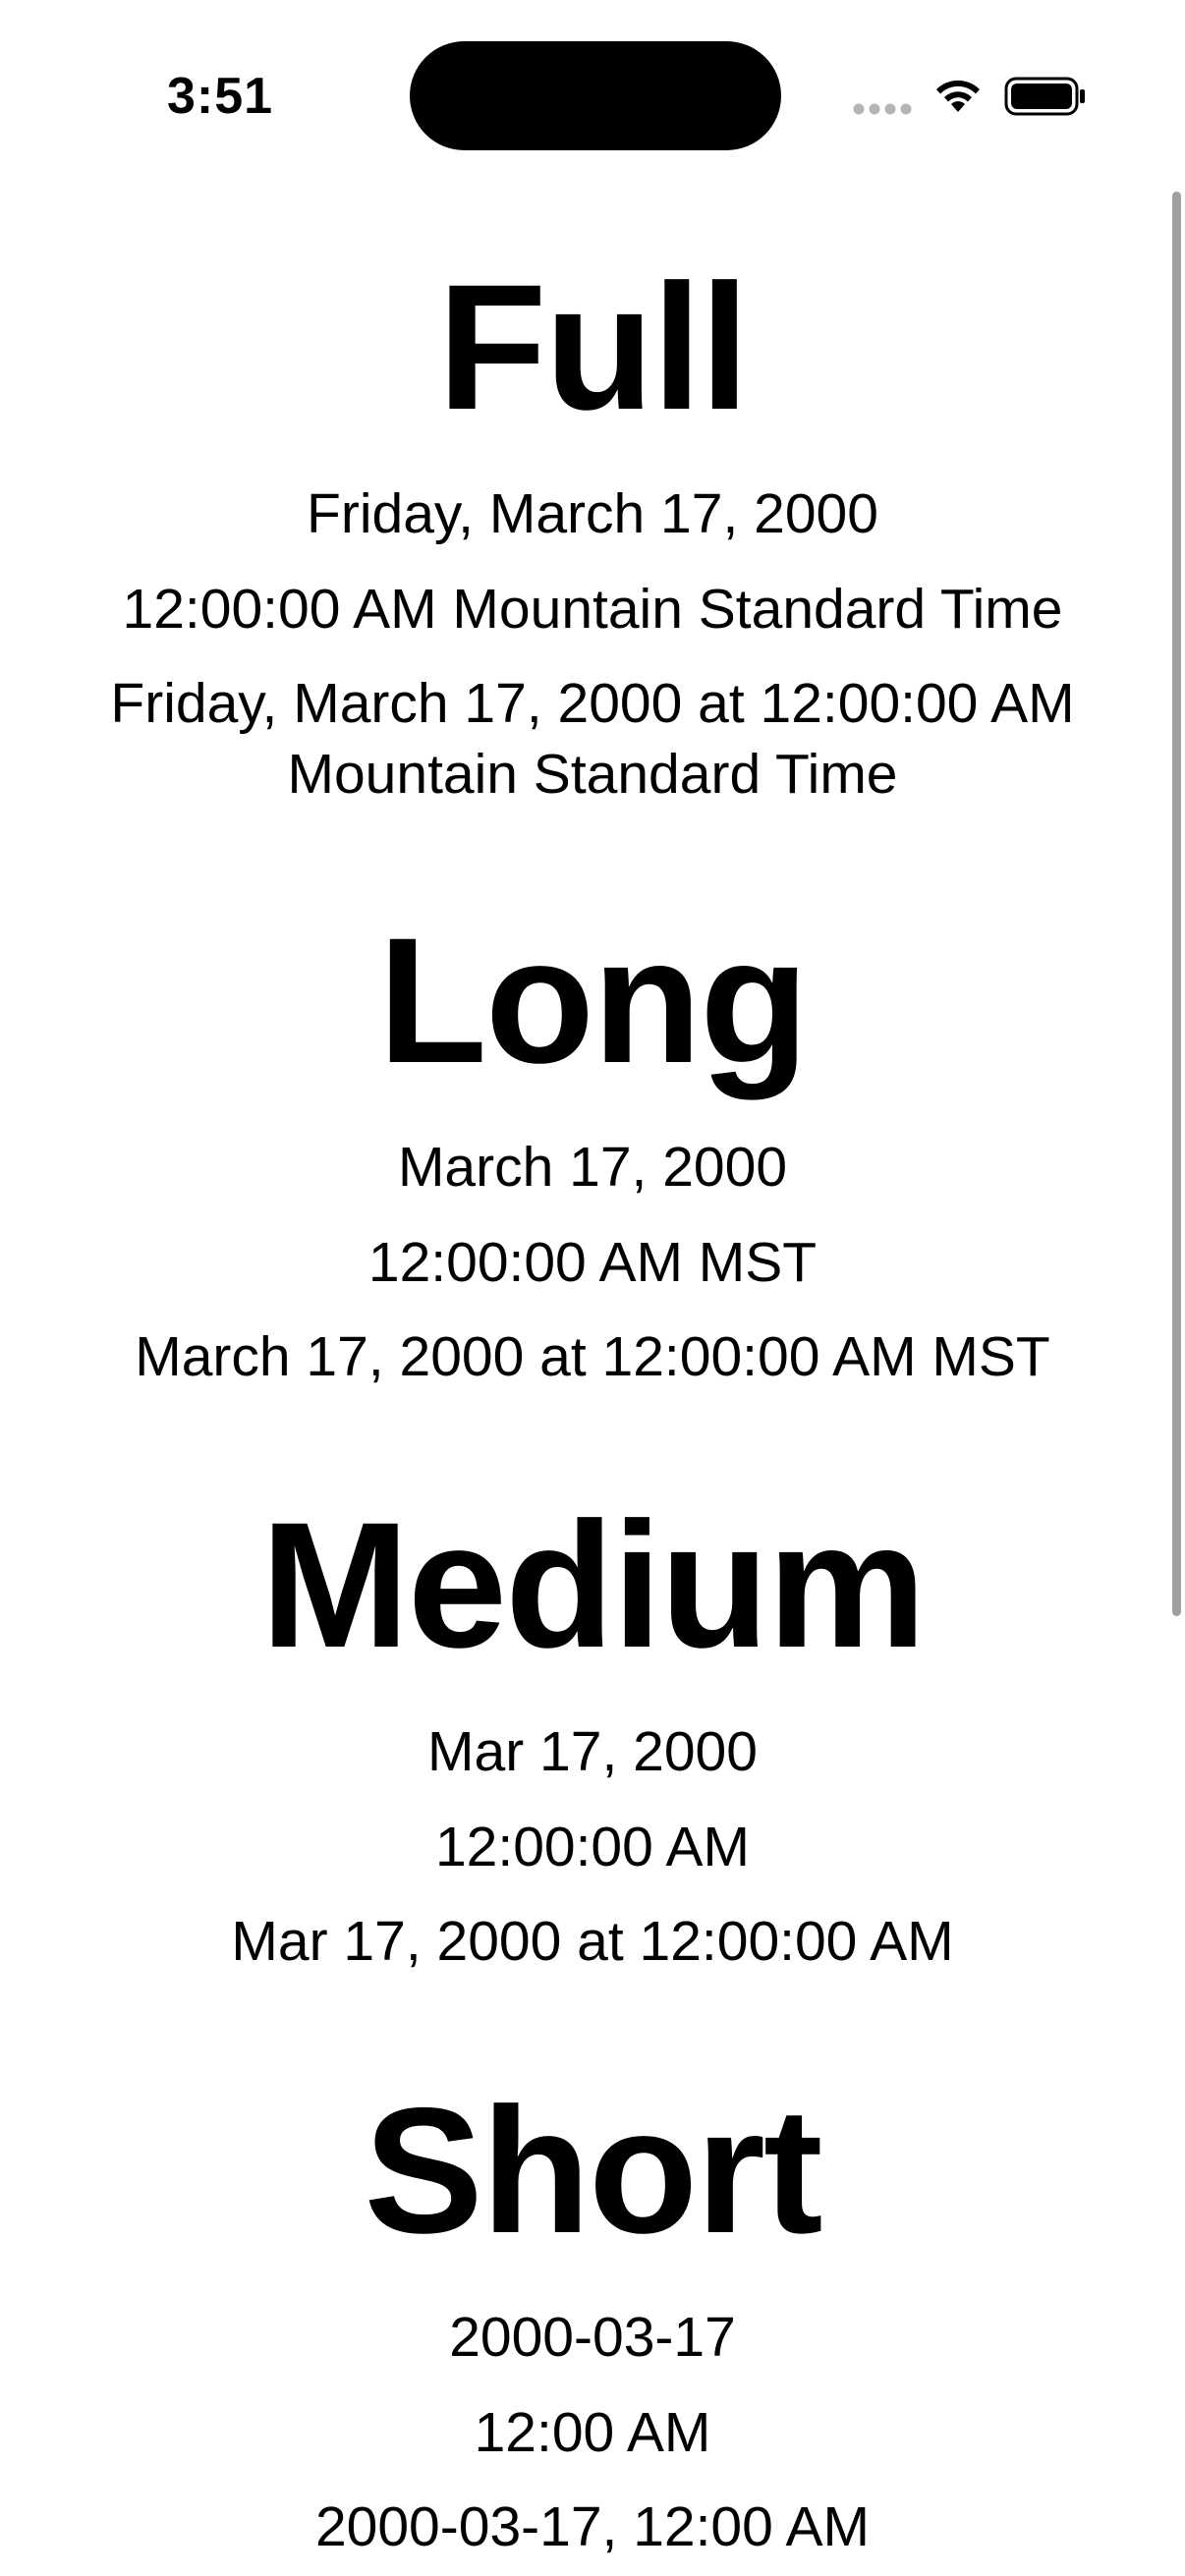  Describe the element at coordinates (593, 2170) in the screenshot. I see `section-title-short: Short` at that location.